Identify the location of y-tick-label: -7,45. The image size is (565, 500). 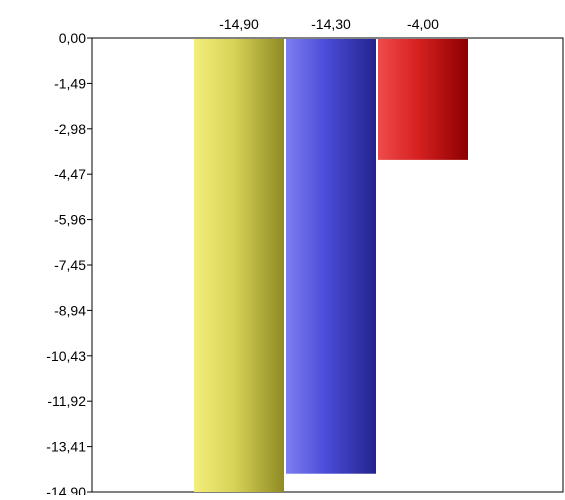
(70, 265).